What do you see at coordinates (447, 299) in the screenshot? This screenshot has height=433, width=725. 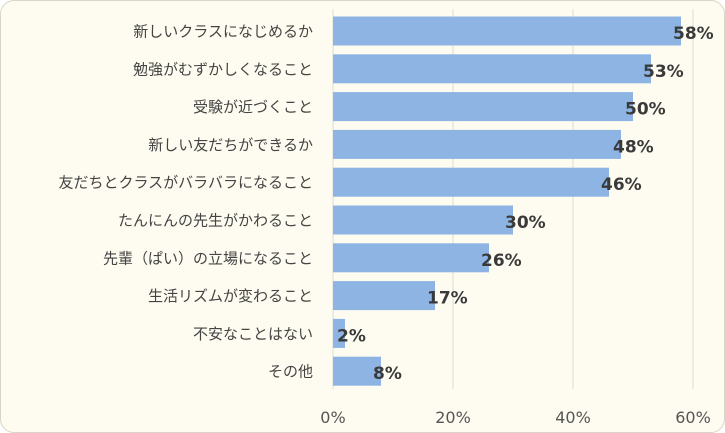 I see `value-label: 17%` at bounding box center [447, 299].